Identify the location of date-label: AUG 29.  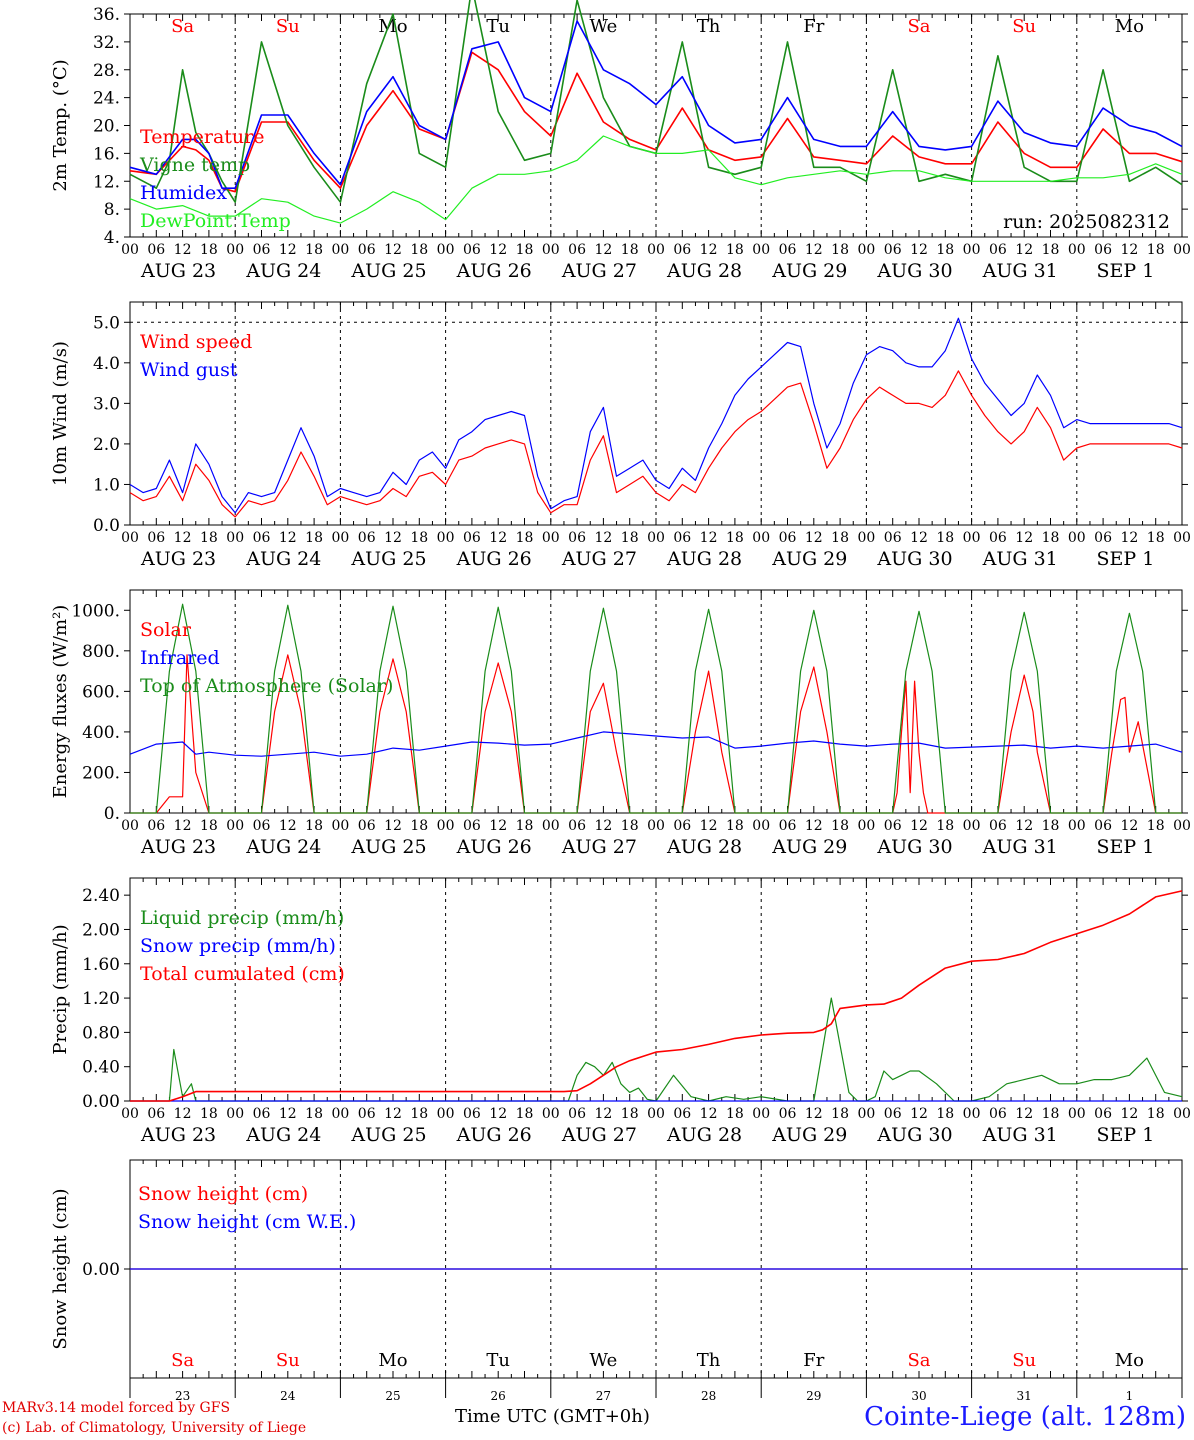
(809, 271).